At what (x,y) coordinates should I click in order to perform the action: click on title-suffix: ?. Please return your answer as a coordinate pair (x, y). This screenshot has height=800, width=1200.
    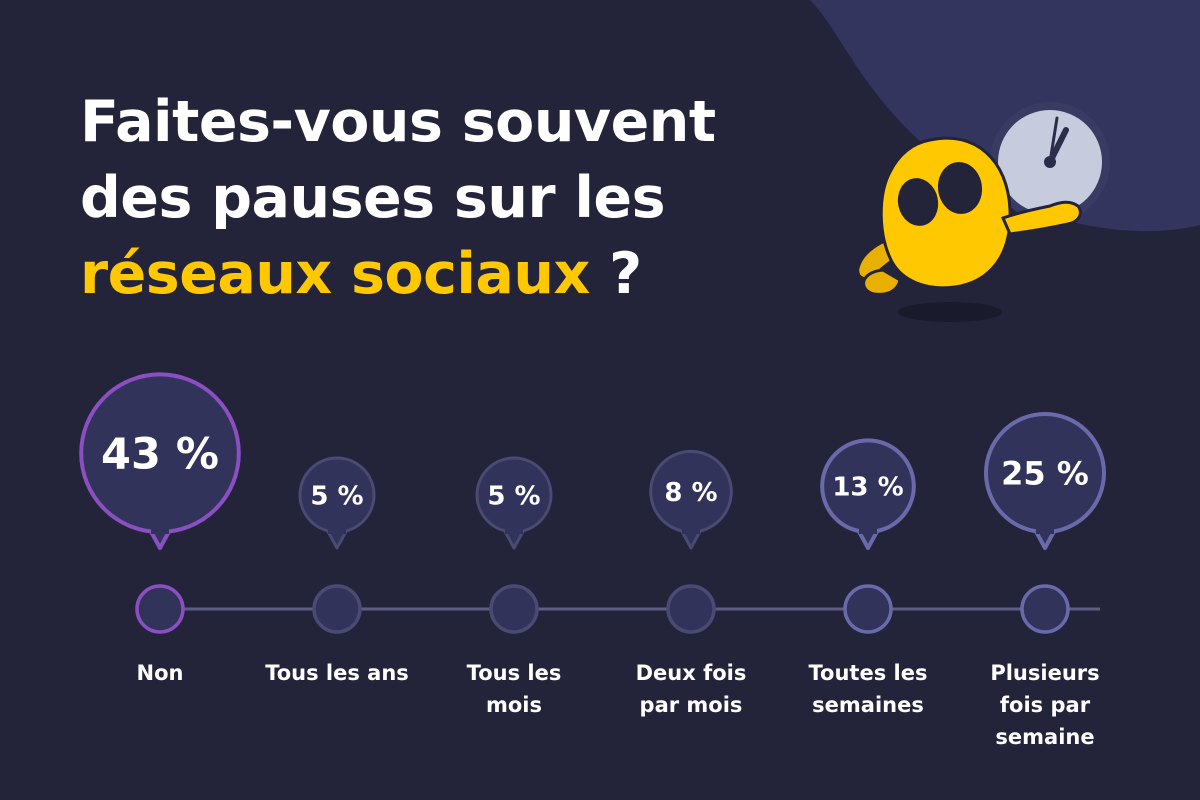
    Looking at the image, I should click on (625, 274).